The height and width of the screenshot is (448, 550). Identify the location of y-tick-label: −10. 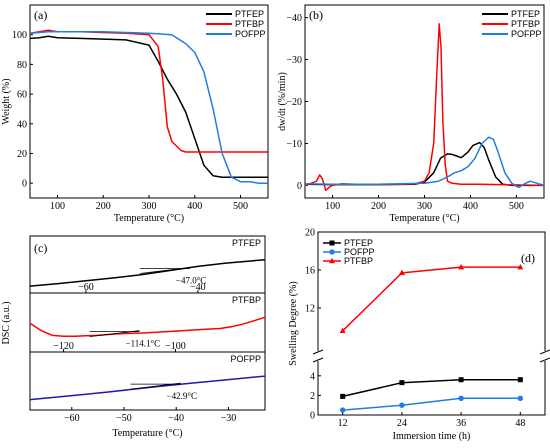
(294, 144).